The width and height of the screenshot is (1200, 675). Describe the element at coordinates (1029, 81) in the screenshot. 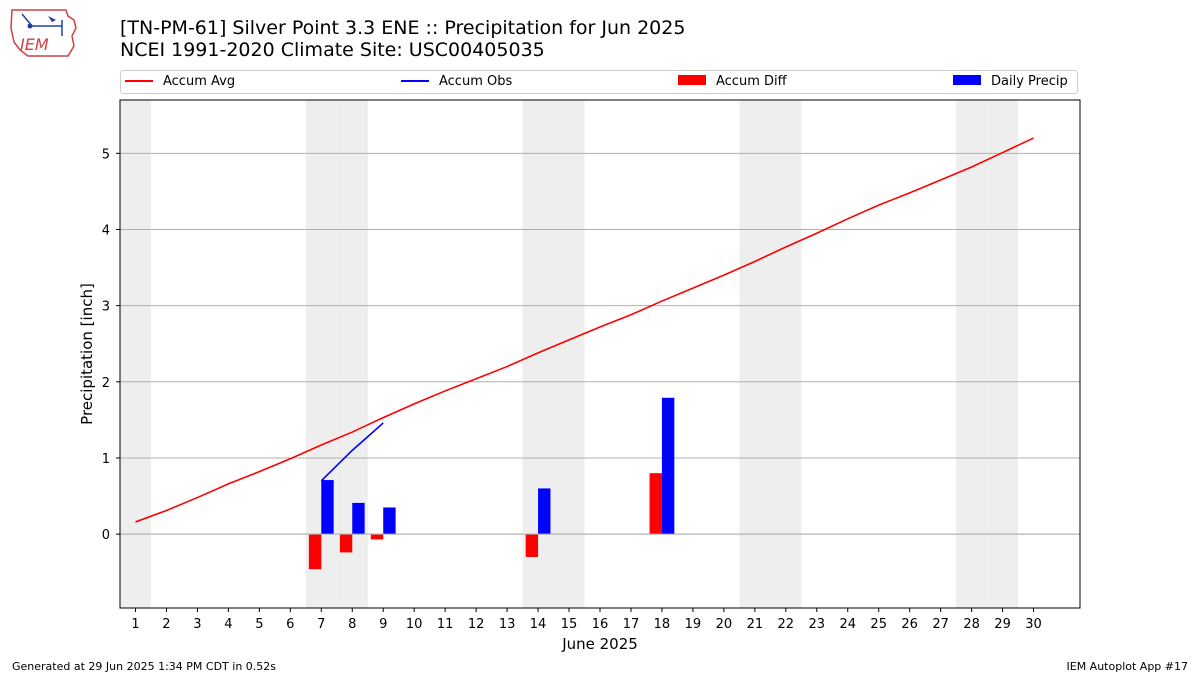

I see `legend-label-daily-precip: Daily Precip` at that location.